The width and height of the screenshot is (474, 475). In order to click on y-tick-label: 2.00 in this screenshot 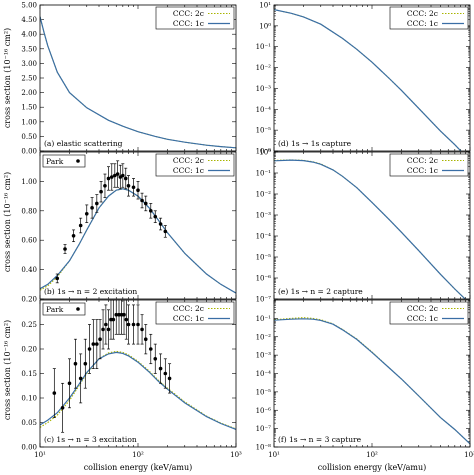, I will do `click(29, 93)`.